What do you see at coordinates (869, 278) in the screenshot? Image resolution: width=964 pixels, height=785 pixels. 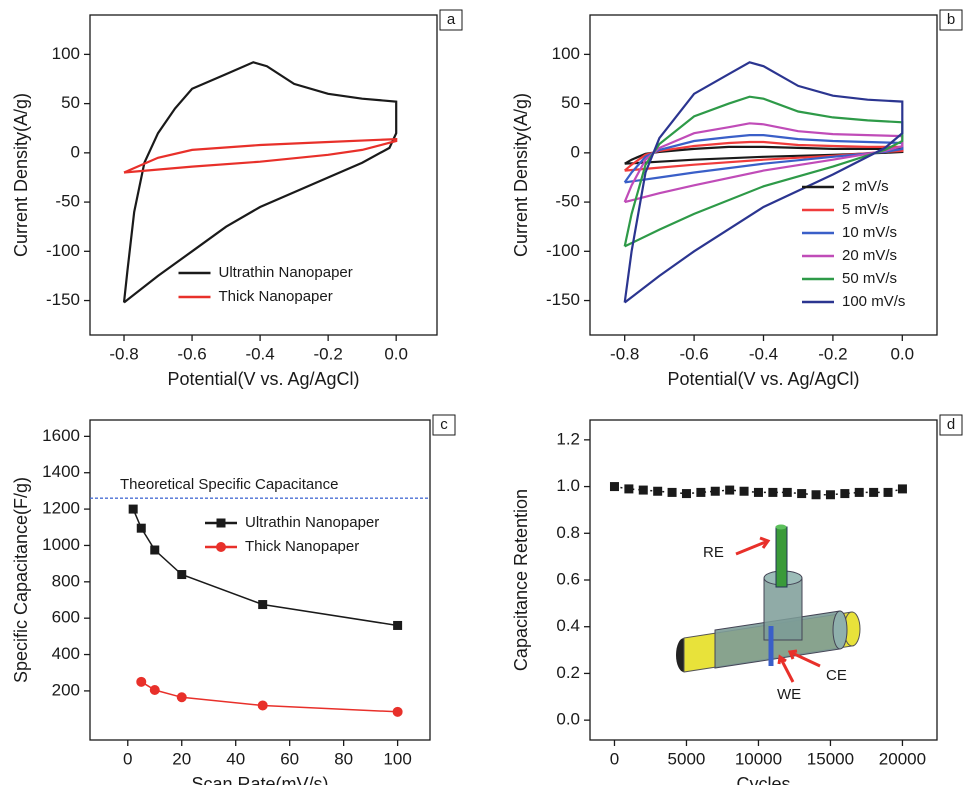 I see `legend-label: 50 mV/s` at bounding box center [869, 278].